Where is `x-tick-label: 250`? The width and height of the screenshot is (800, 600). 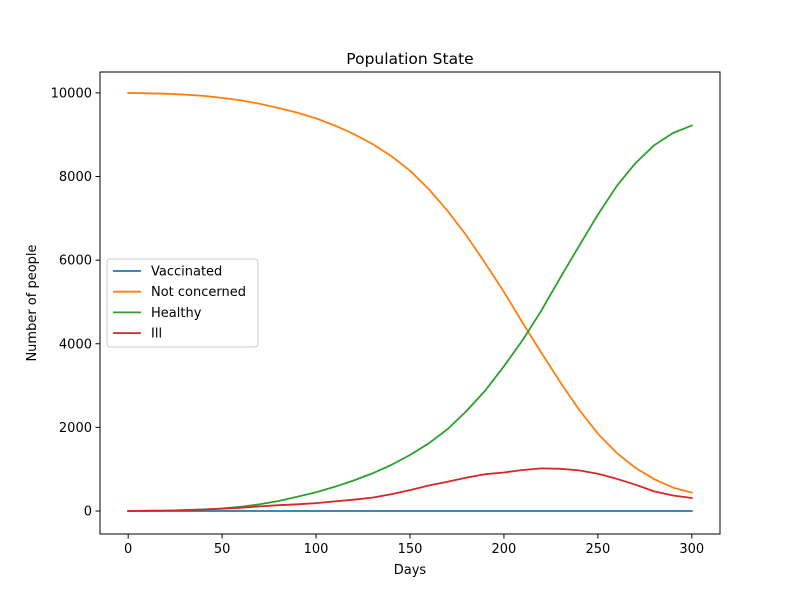
x-tick-label: 250 is located at coordinates (597, 549).